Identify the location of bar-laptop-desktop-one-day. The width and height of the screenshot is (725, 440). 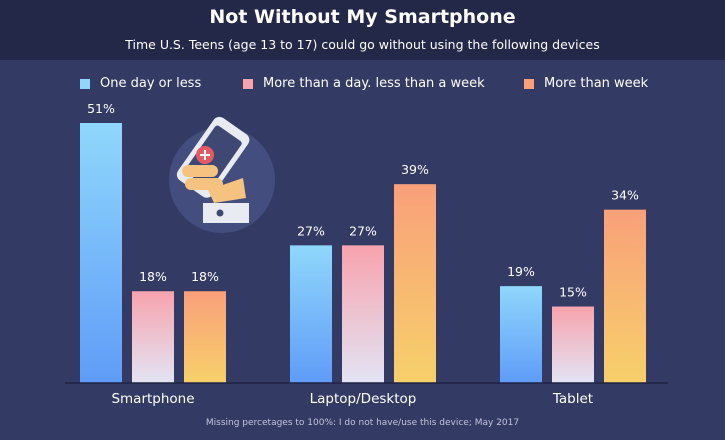
(311, 314).